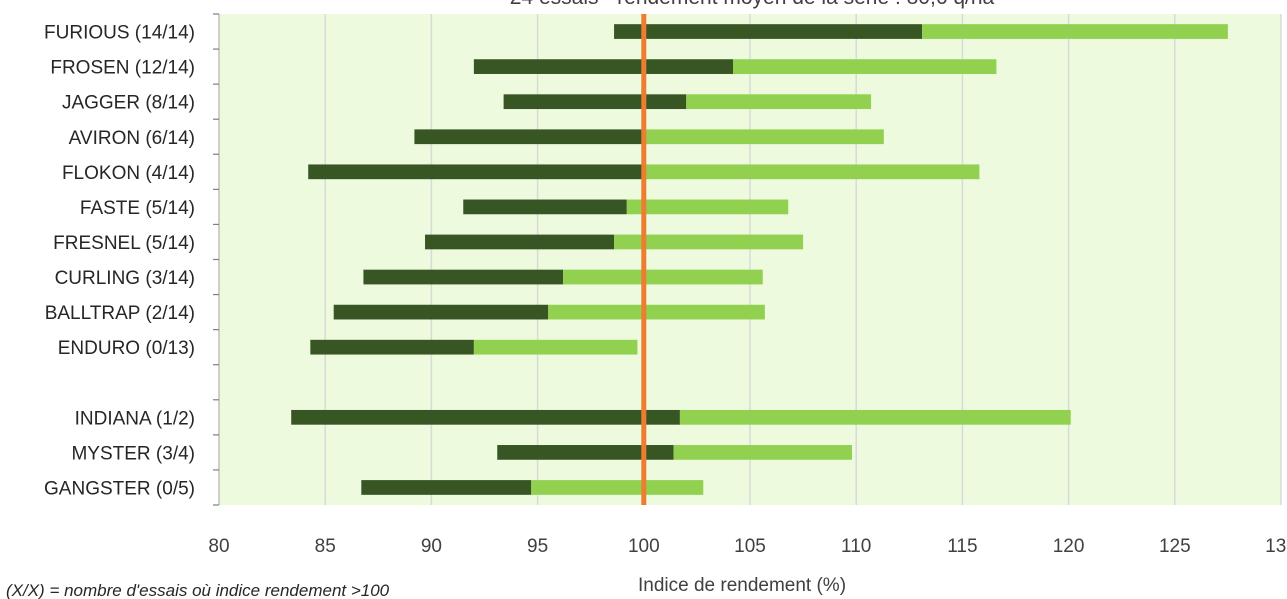 This screenshot has height=599, width=1287. Describe the element at coordinates (128, 173) in the screenshot. I see `category-label: FLOKON (4/14)` at that location.